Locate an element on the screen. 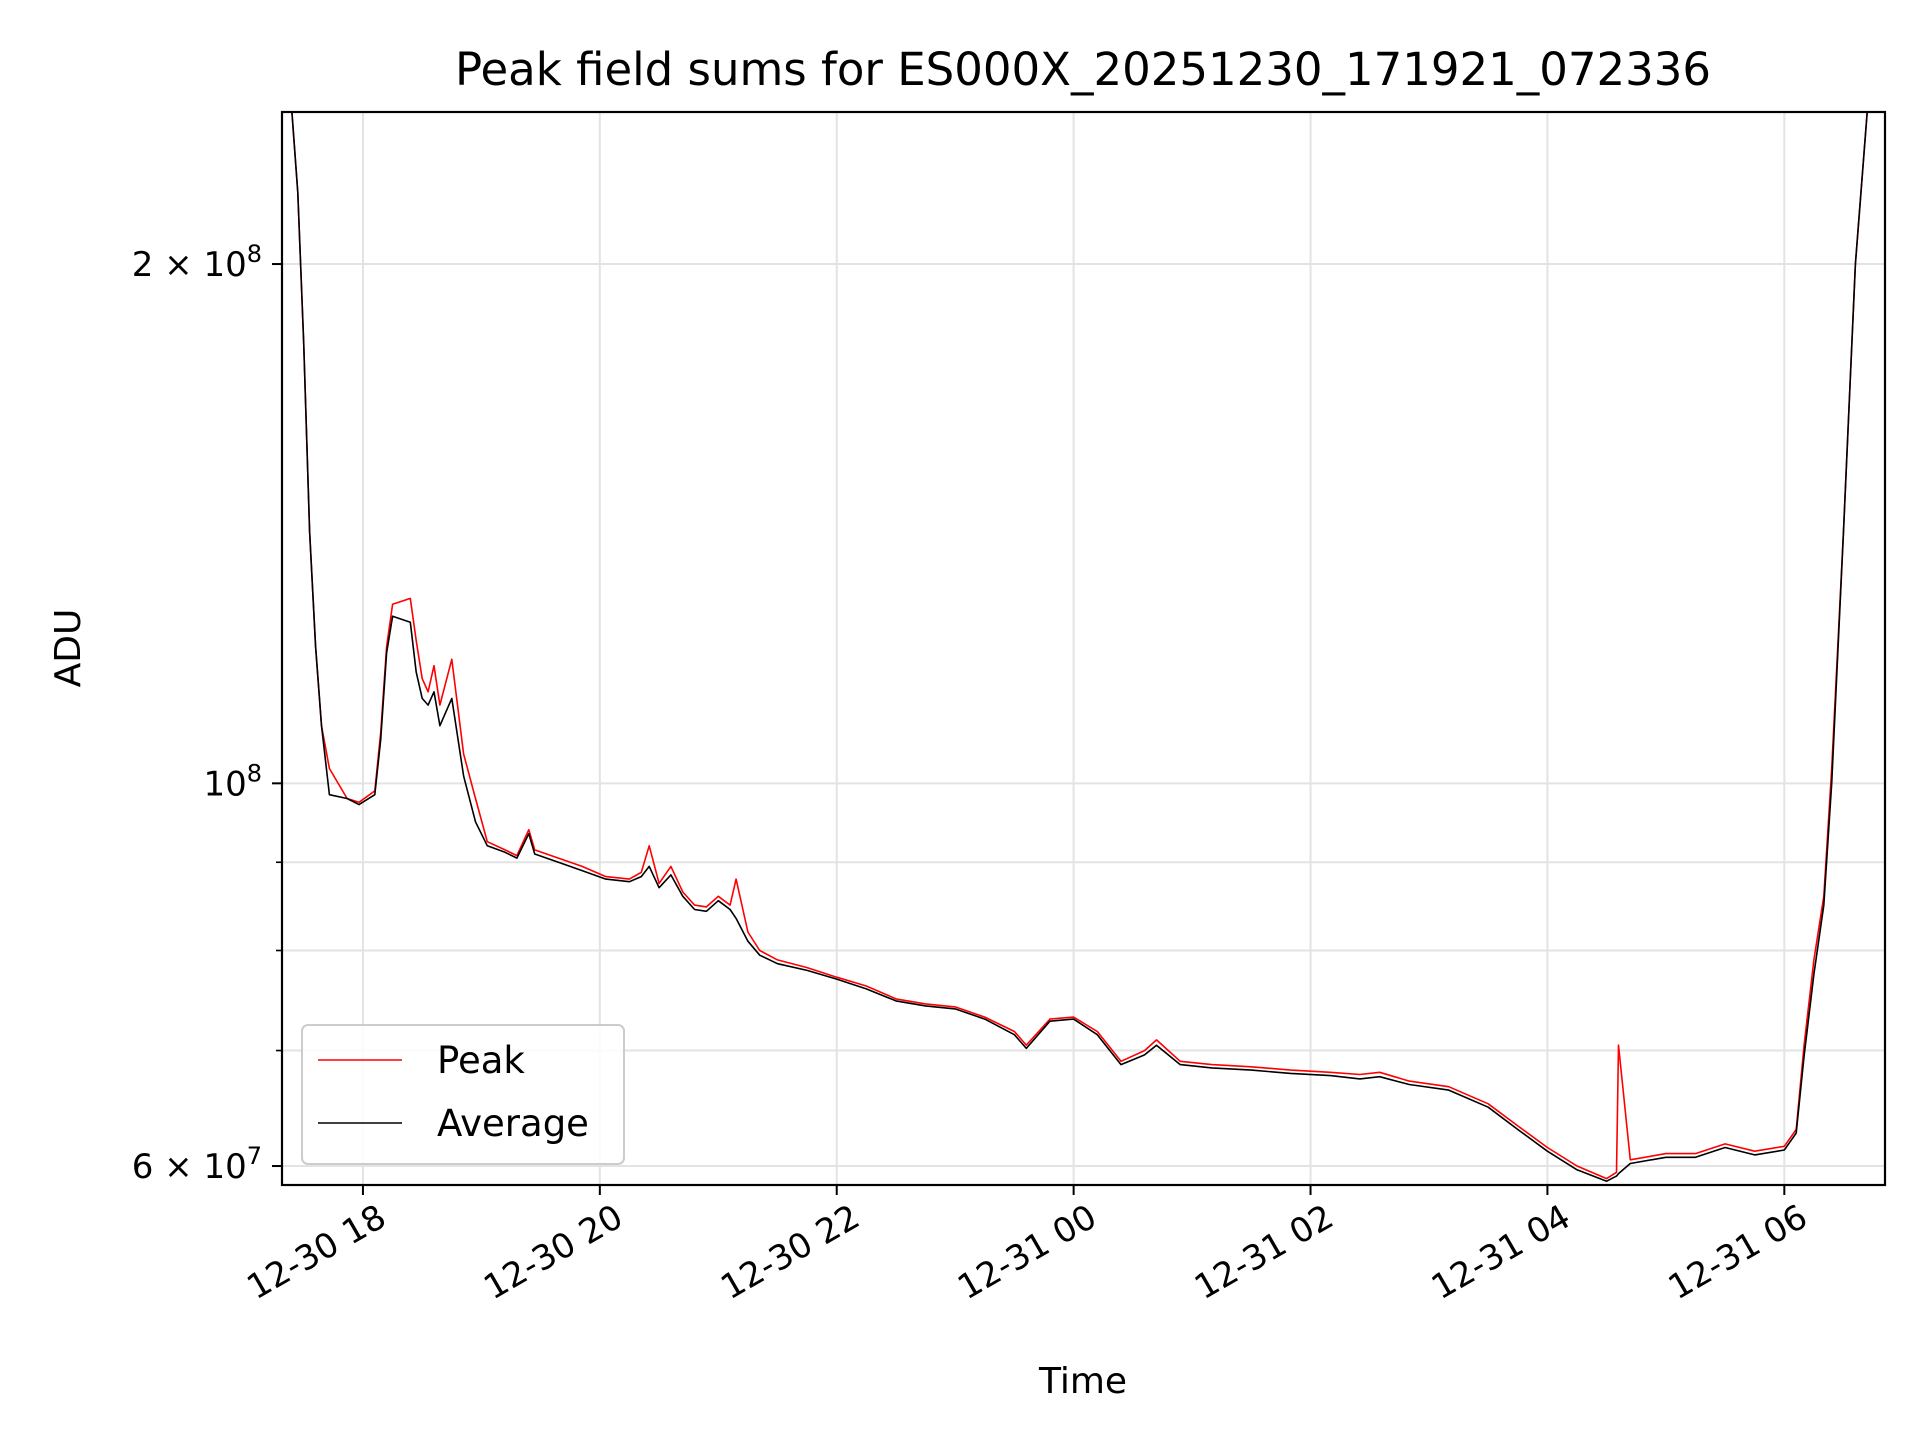 This screenshot has height=1440, width=1920. legend-label-average: Average is located at coordinates (513, 1123).